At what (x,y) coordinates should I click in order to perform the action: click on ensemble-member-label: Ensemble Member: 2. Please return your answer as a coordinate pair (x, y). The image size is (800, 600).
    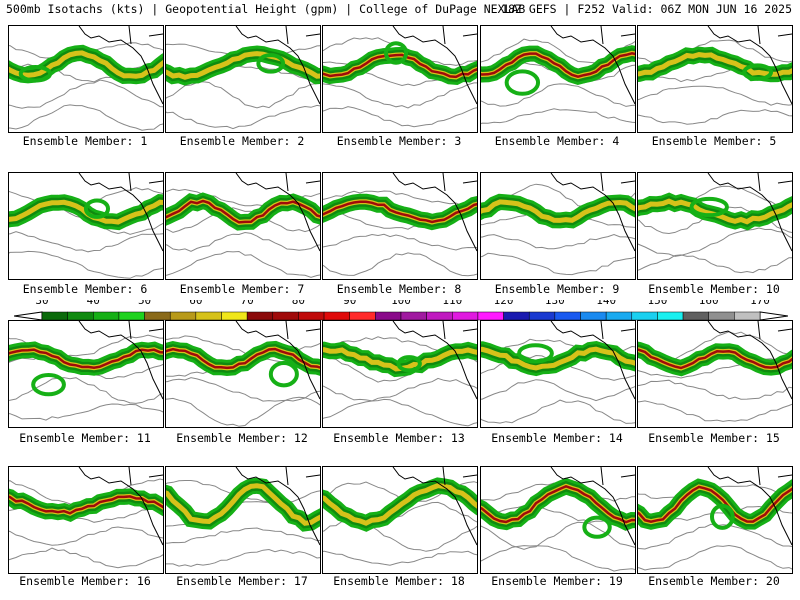
    Looking at the image, I should click on (242, 141).